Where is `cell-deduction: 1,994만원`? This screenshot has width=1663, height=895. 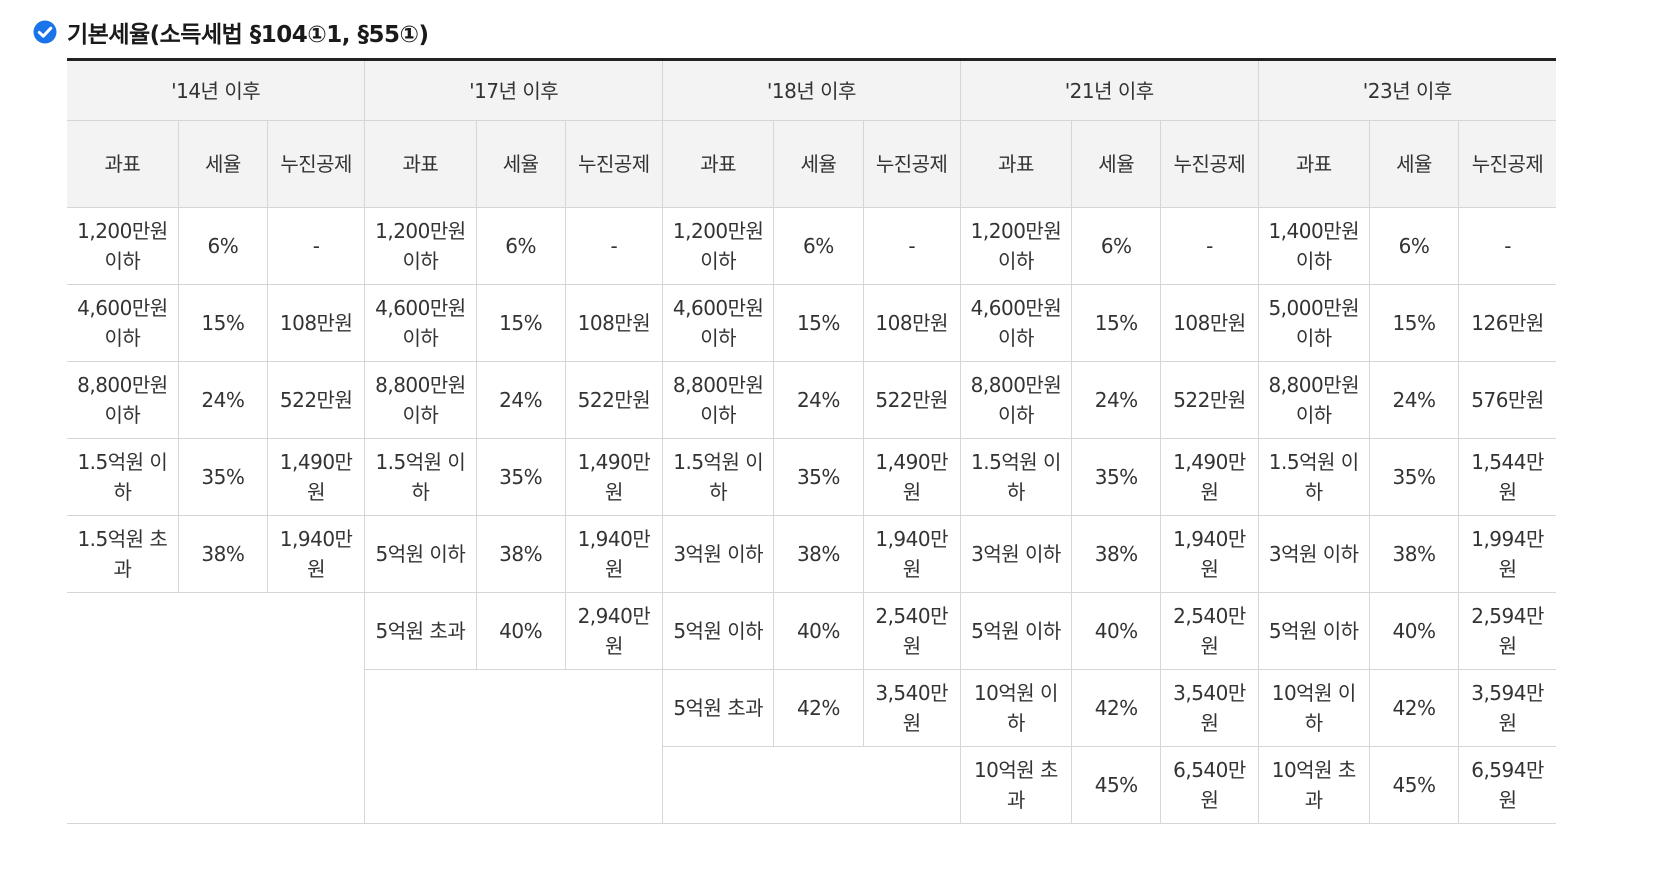 cell-deduction: 1,994만원 is located at coordinates (1507, 554).